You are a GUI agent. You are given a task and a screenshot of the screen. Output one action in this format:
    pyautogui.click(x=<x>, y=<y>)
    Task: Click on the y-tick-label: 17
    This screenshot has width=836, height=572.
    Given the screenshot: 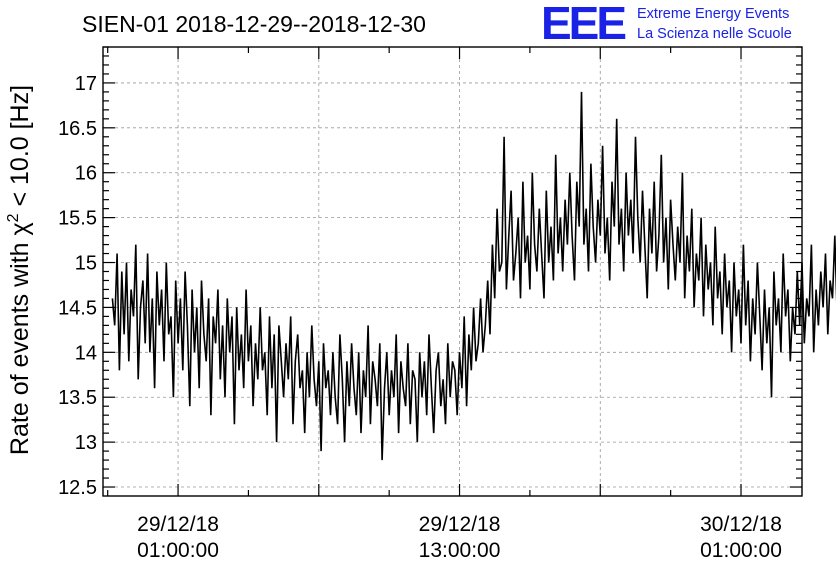 What is the action you would take?
    pyautogui.click(x=86, y=84)
    